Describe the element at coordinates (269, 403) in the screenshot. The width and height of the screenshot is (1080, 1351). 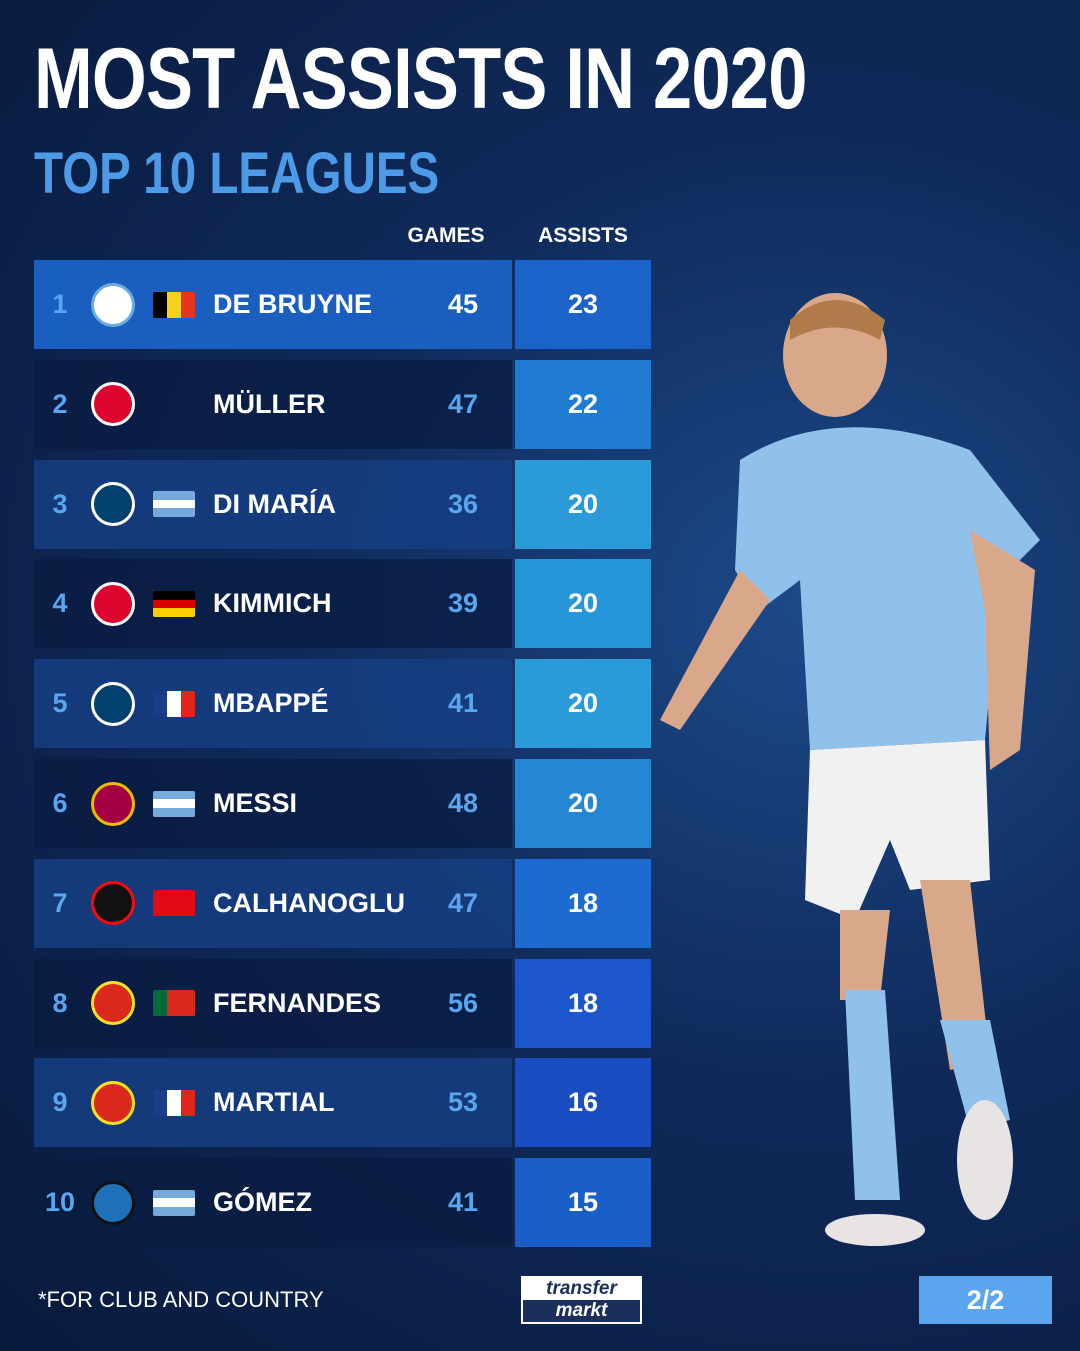
I see `player-name: MÜLLER` at that location.